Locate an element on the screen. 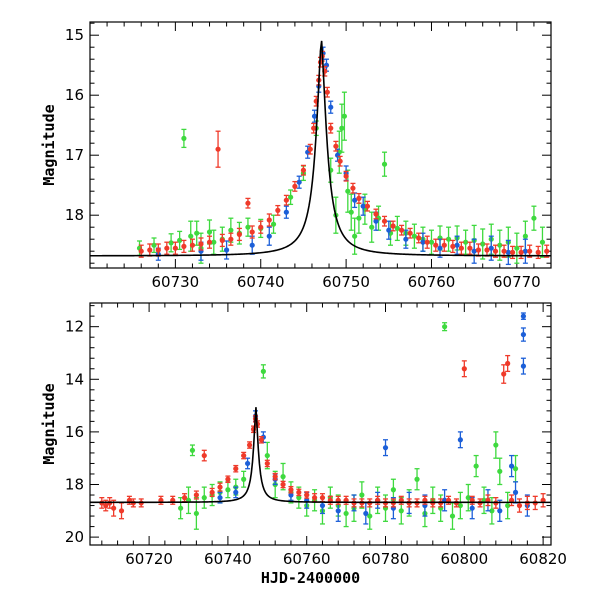 The height and width of the screenshot is (600, 600). x-tick-label: 60770 is located at coordinates (517, 282).